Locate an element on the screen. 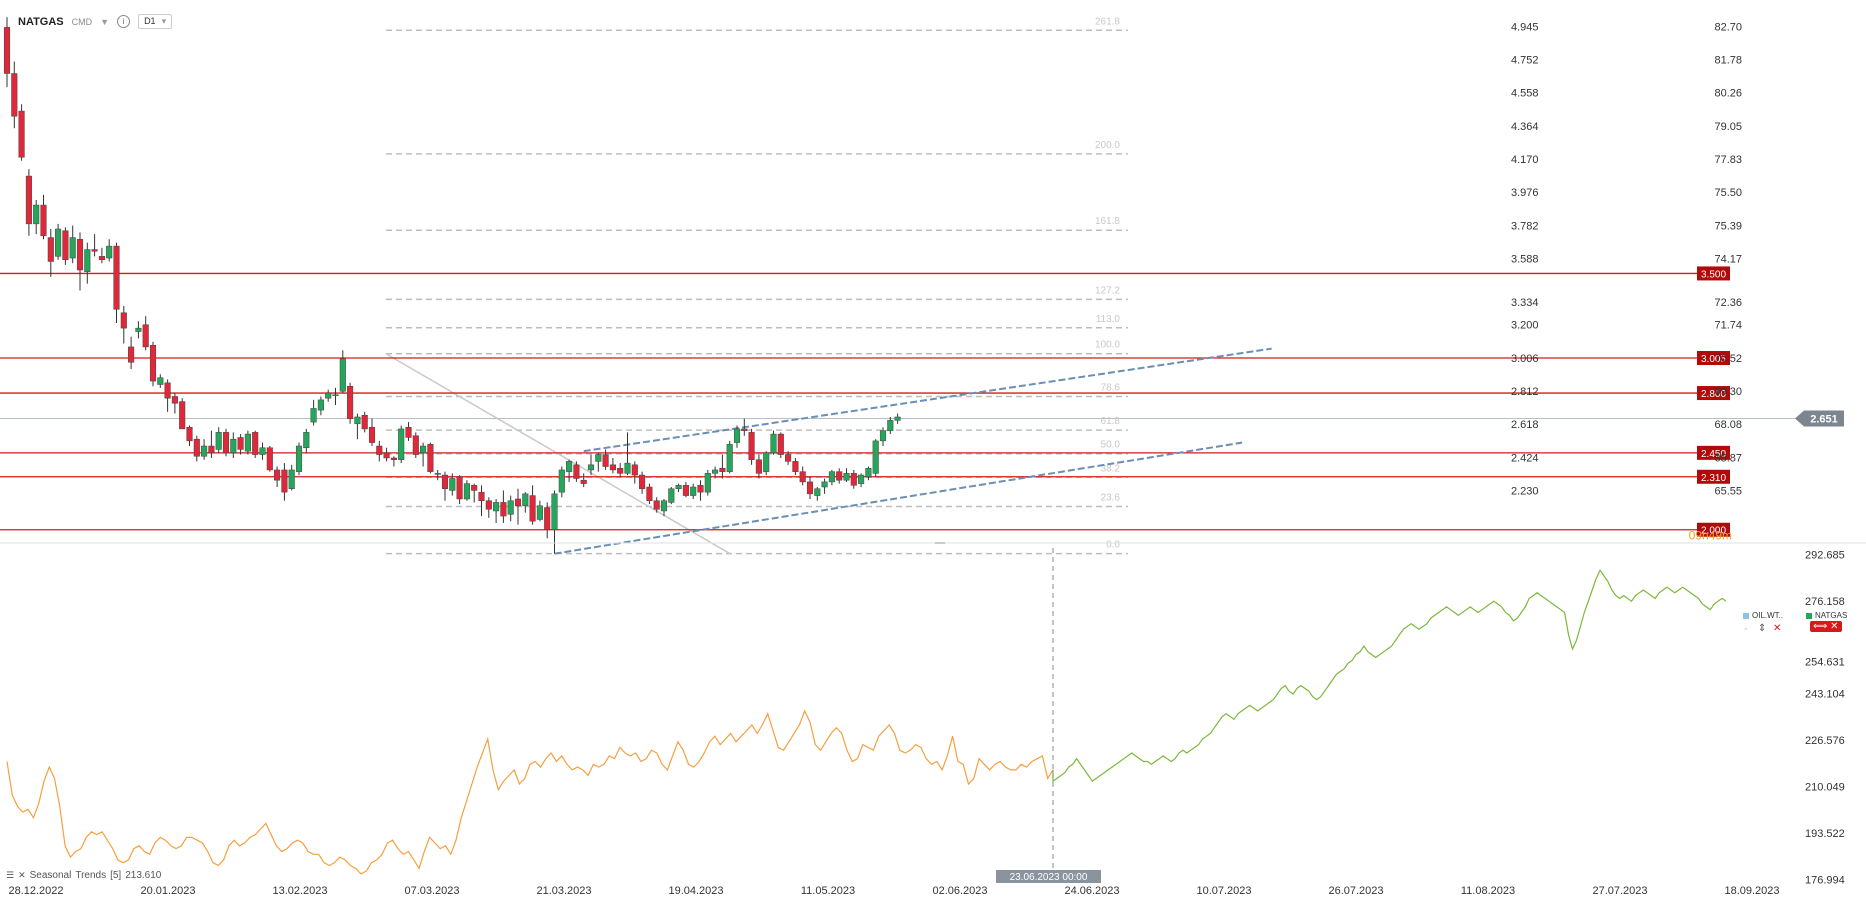 The width and height of the screenshot is (1866, 909). overlay-tick-label: 71.74 is located at coordinates (1728, 326).